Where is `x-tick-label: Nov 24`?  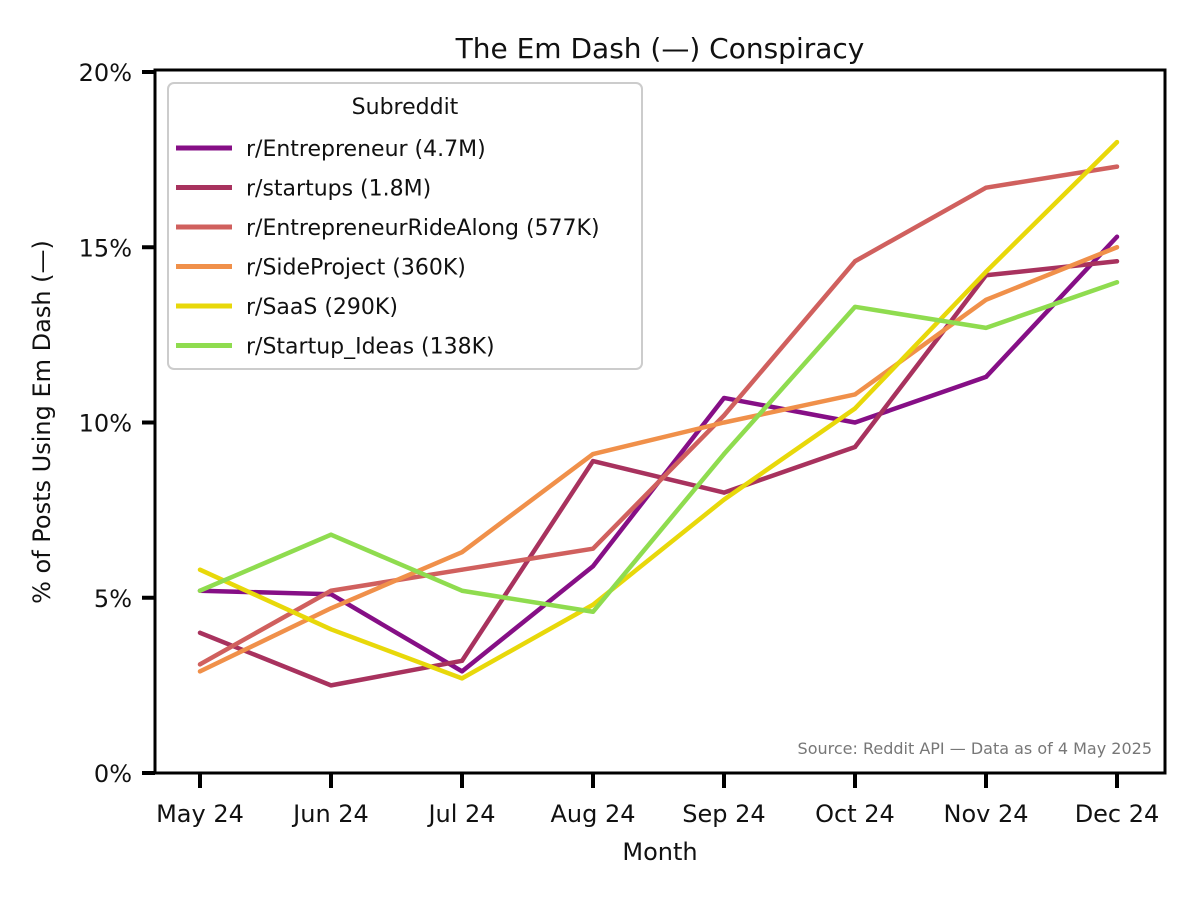
x-tick-label: Nov 24 is located at coordinates (985, 814).